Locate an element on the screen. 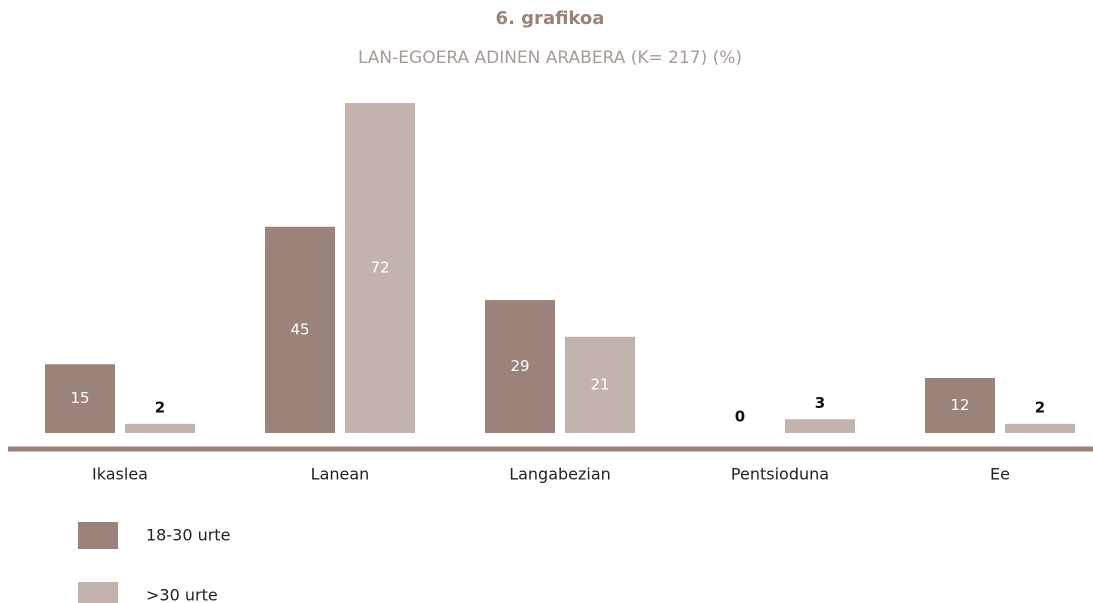 This screenshot has height=603, width=1093. x-tick-label: Ee is located at coordinates (1000, 474).